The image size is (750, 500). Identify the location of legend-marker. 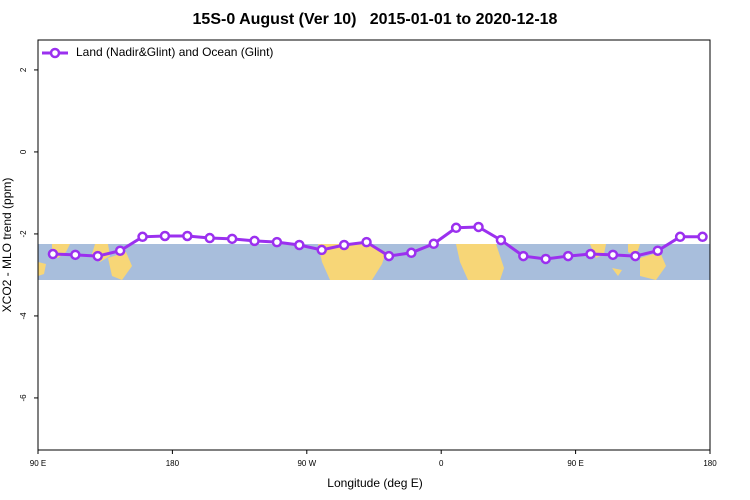
(55, 53).